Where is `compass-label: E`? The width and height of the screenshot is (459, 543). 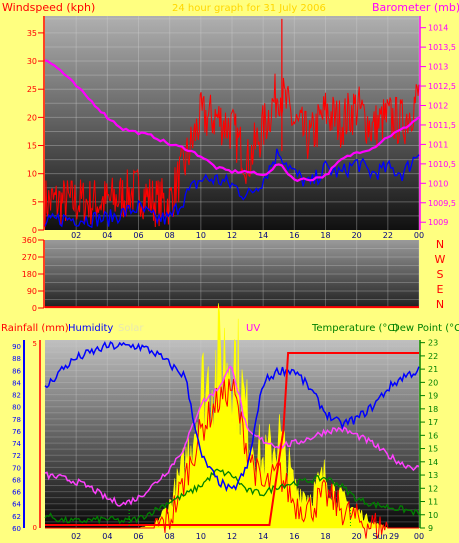
compass-label: E is located at coordinates (440, 289).